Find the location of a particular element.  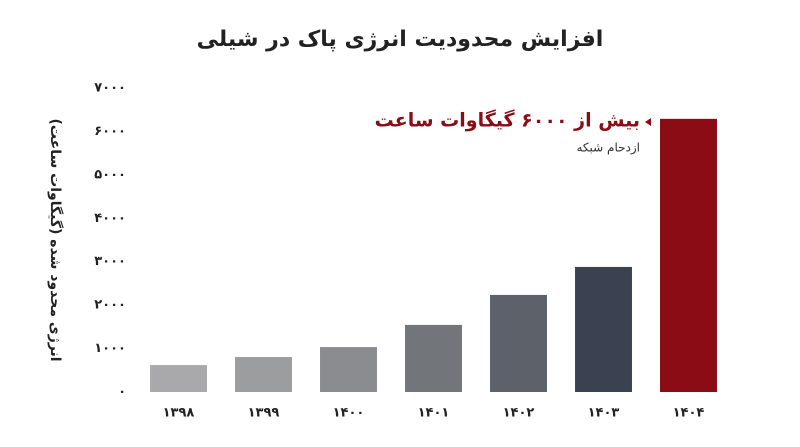

annotation-subtitle: ازدحام شبکه is located at coordinates (608, 148).